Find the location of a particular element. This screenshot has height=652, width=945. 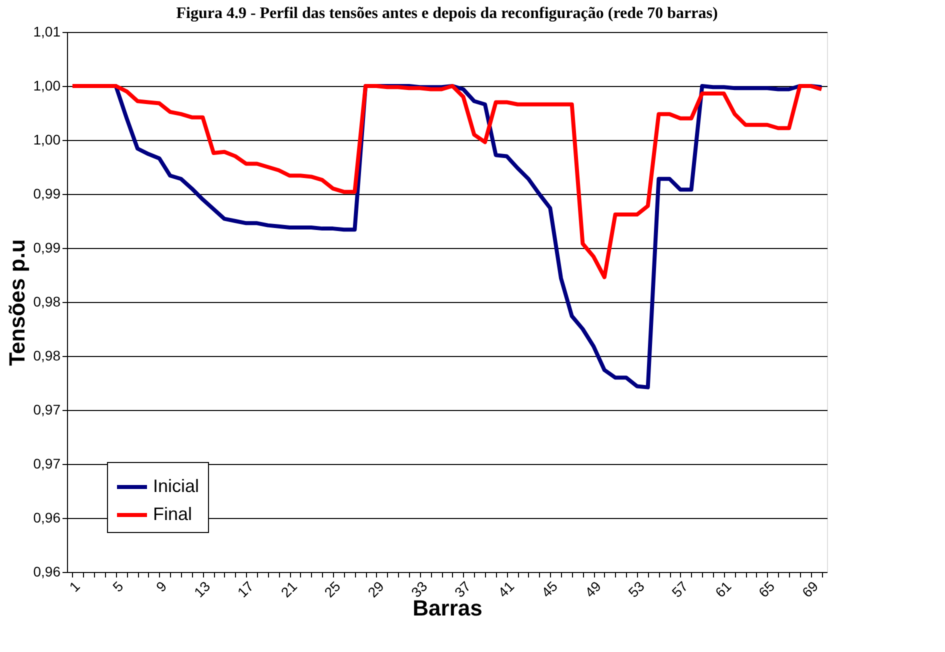

x-tick-label: 25 is located at coordinates (332, 589).